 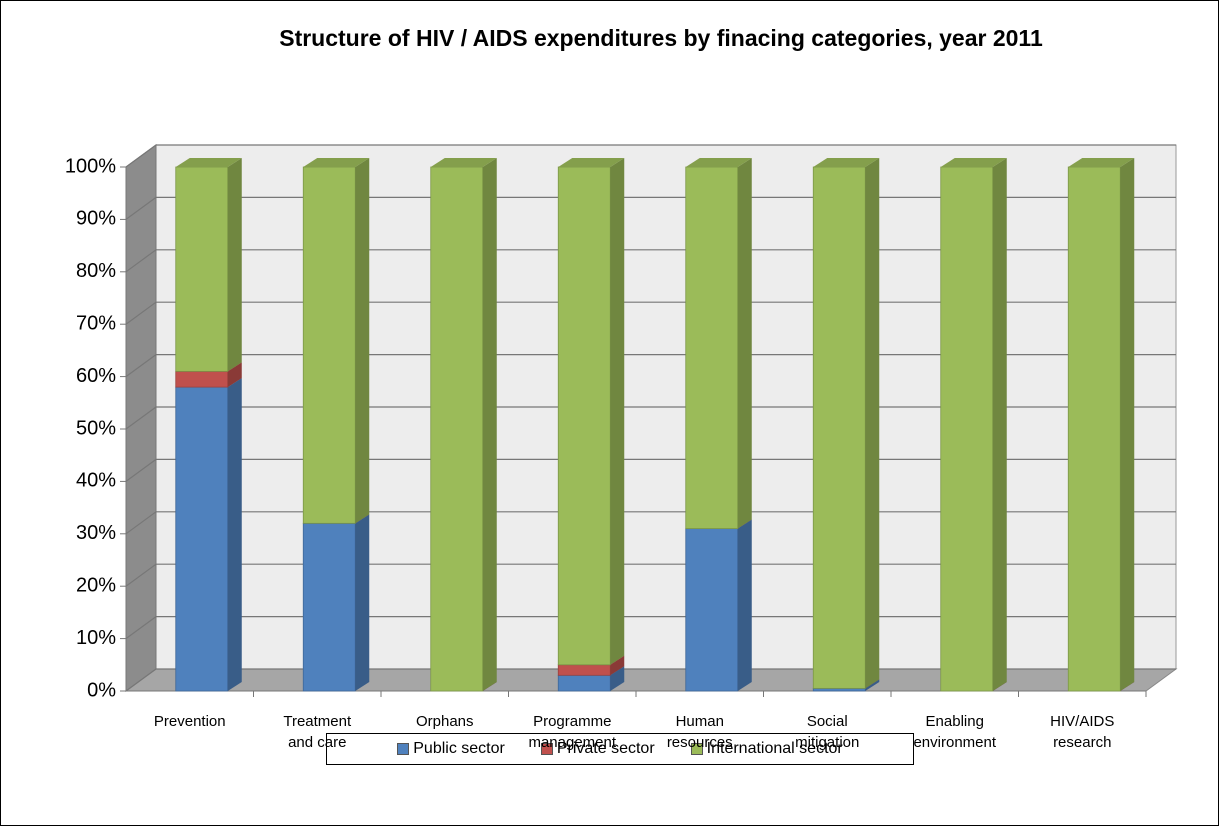 I want to click on legend-item: International sector, so click(x=766, y=749).